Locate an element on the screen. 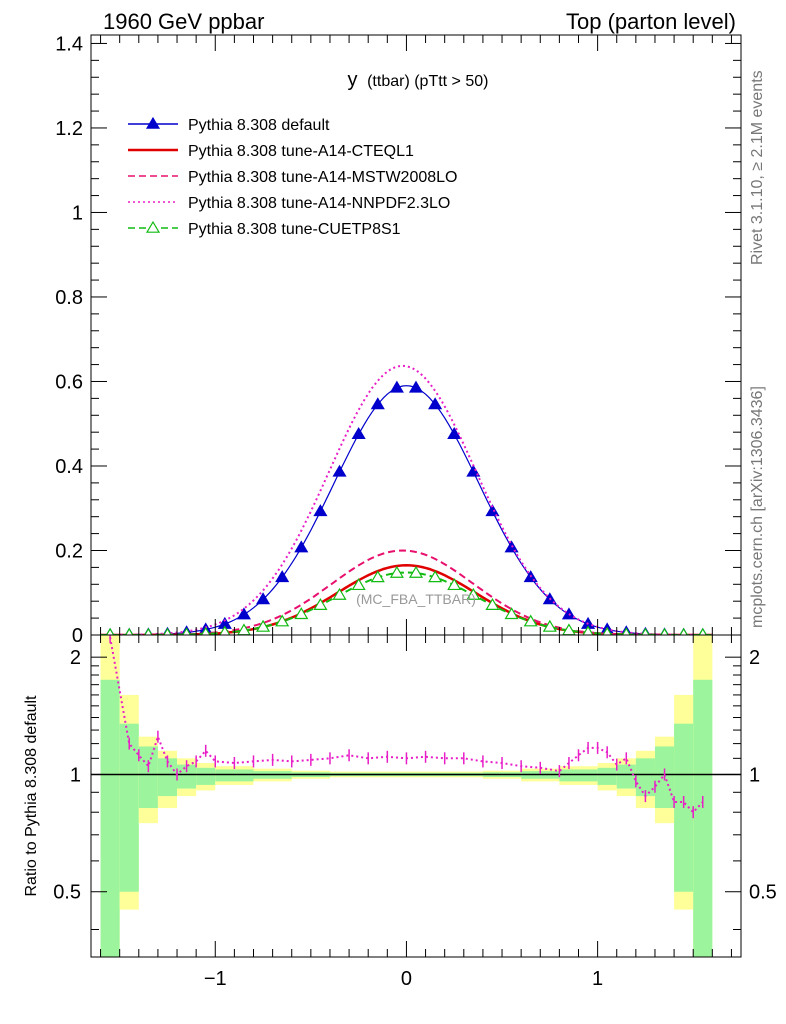 The height and width of the screenshot is (1024, 786). ratio-ytick-label-right: 0.5 is located at coordinates (763, 893).